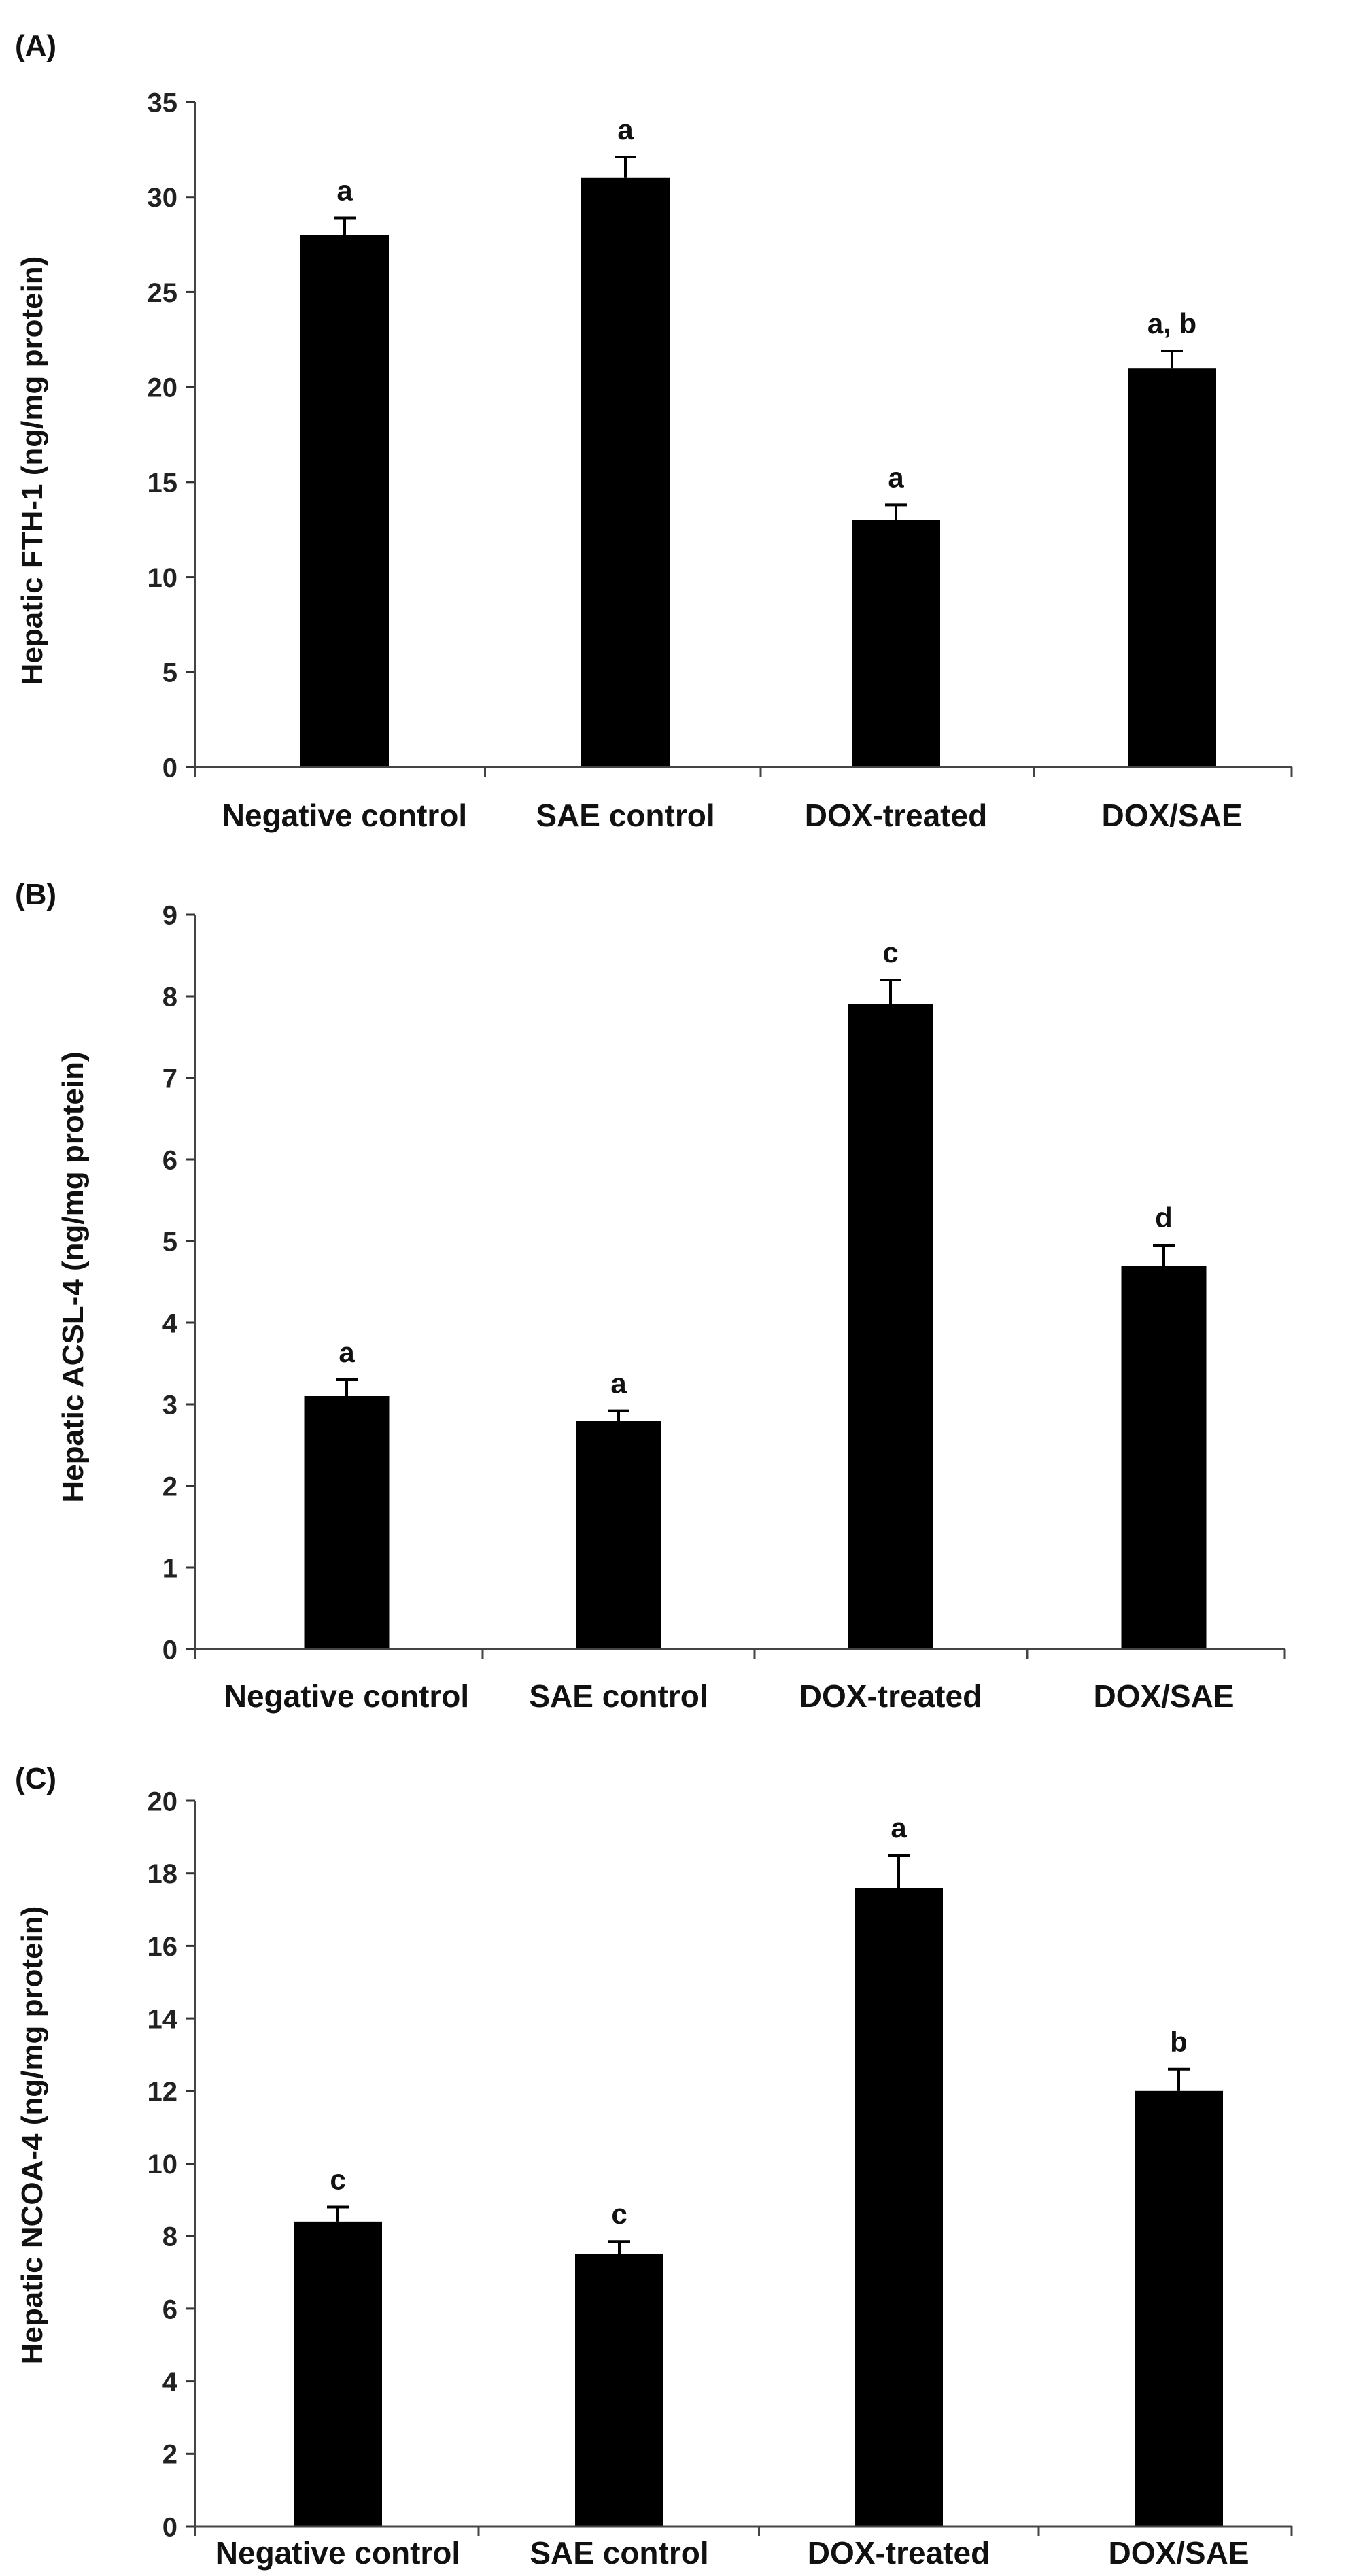 The width and height of the screenshot is (1346, 2576). What do you see at coordinates (163, 293) in the screenshot?
I see `y-tick-label: 25` at bounding box center [163, 293].